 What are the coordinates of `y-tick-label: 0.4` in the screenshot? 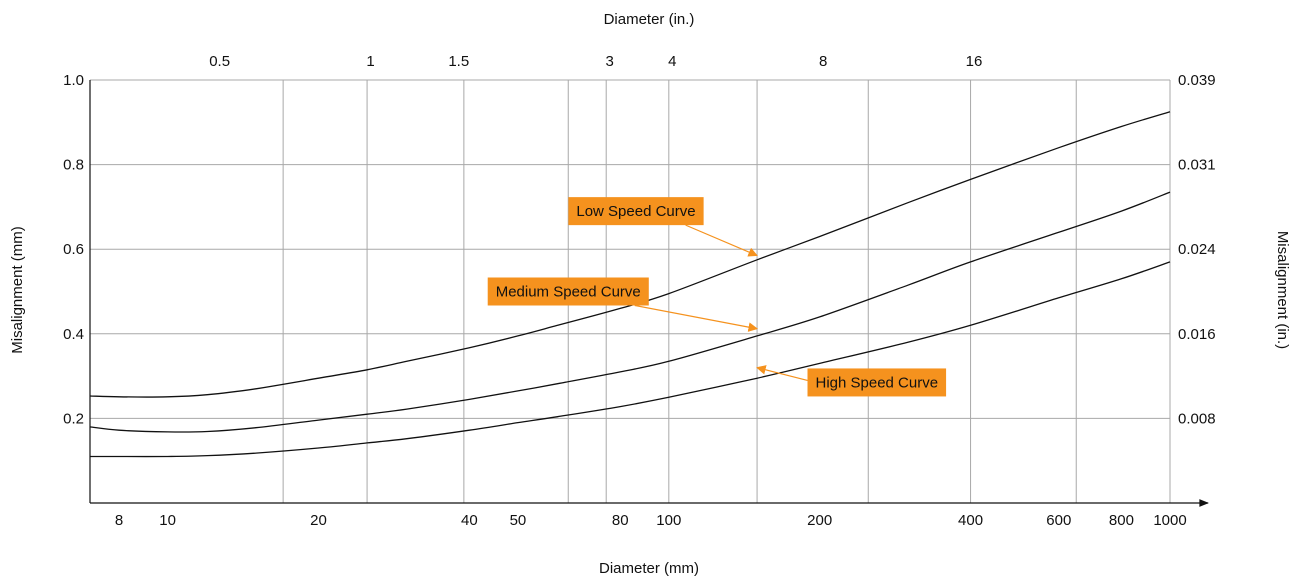 It's located at (73, 334).